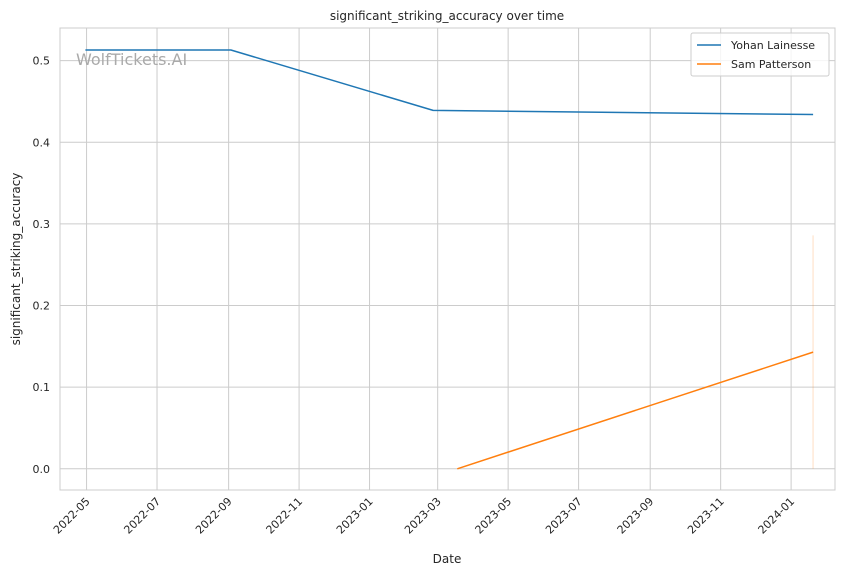 The width and height of the screenshot is (844, 575). What do you see at coordinates (635, 410) in the screenshot?
I see `series-line-sam-patterson` at bounding box center [635, 410].